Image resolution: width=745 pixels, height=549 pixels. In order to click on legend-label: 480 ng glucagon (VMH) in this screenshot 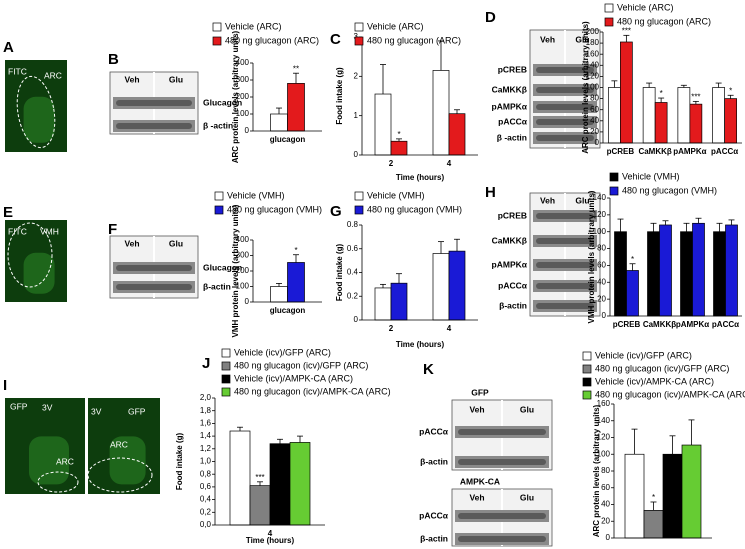, I will do `click(414, 209)`.